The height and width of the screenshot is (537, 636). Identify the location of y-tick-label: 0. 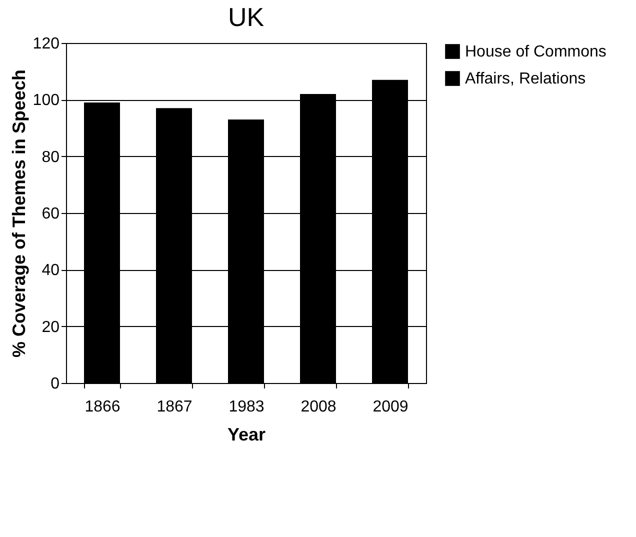
(55, 384).